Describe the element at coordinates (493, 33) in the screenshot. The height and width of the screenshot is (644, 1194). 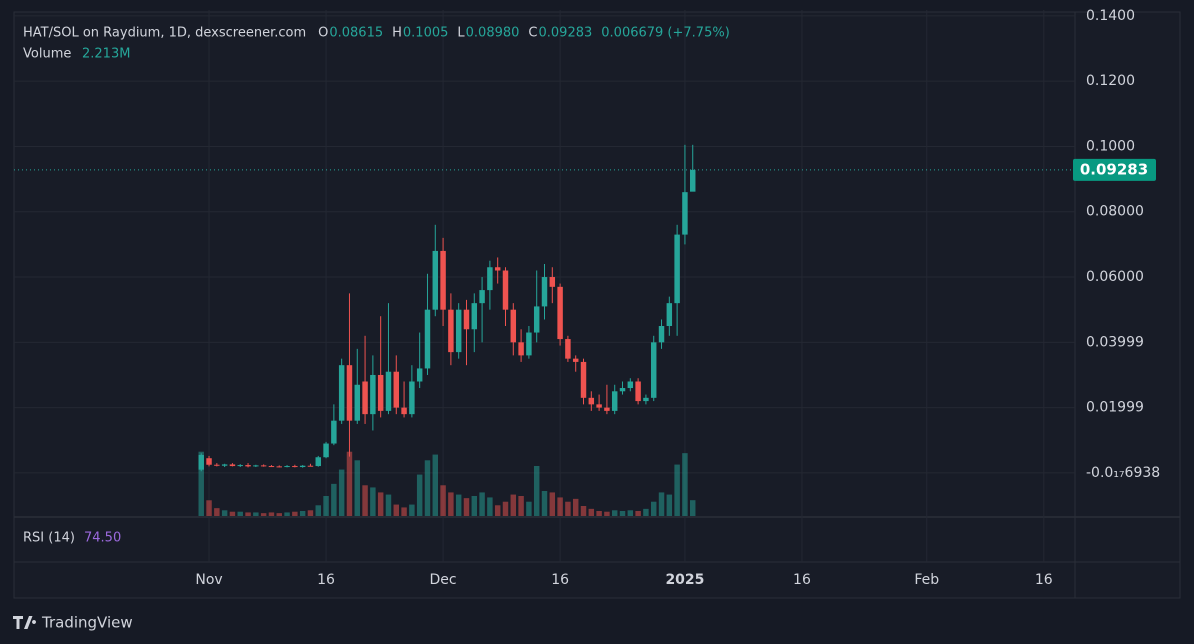
I see `ohlc-value: 0.08980` at that location.